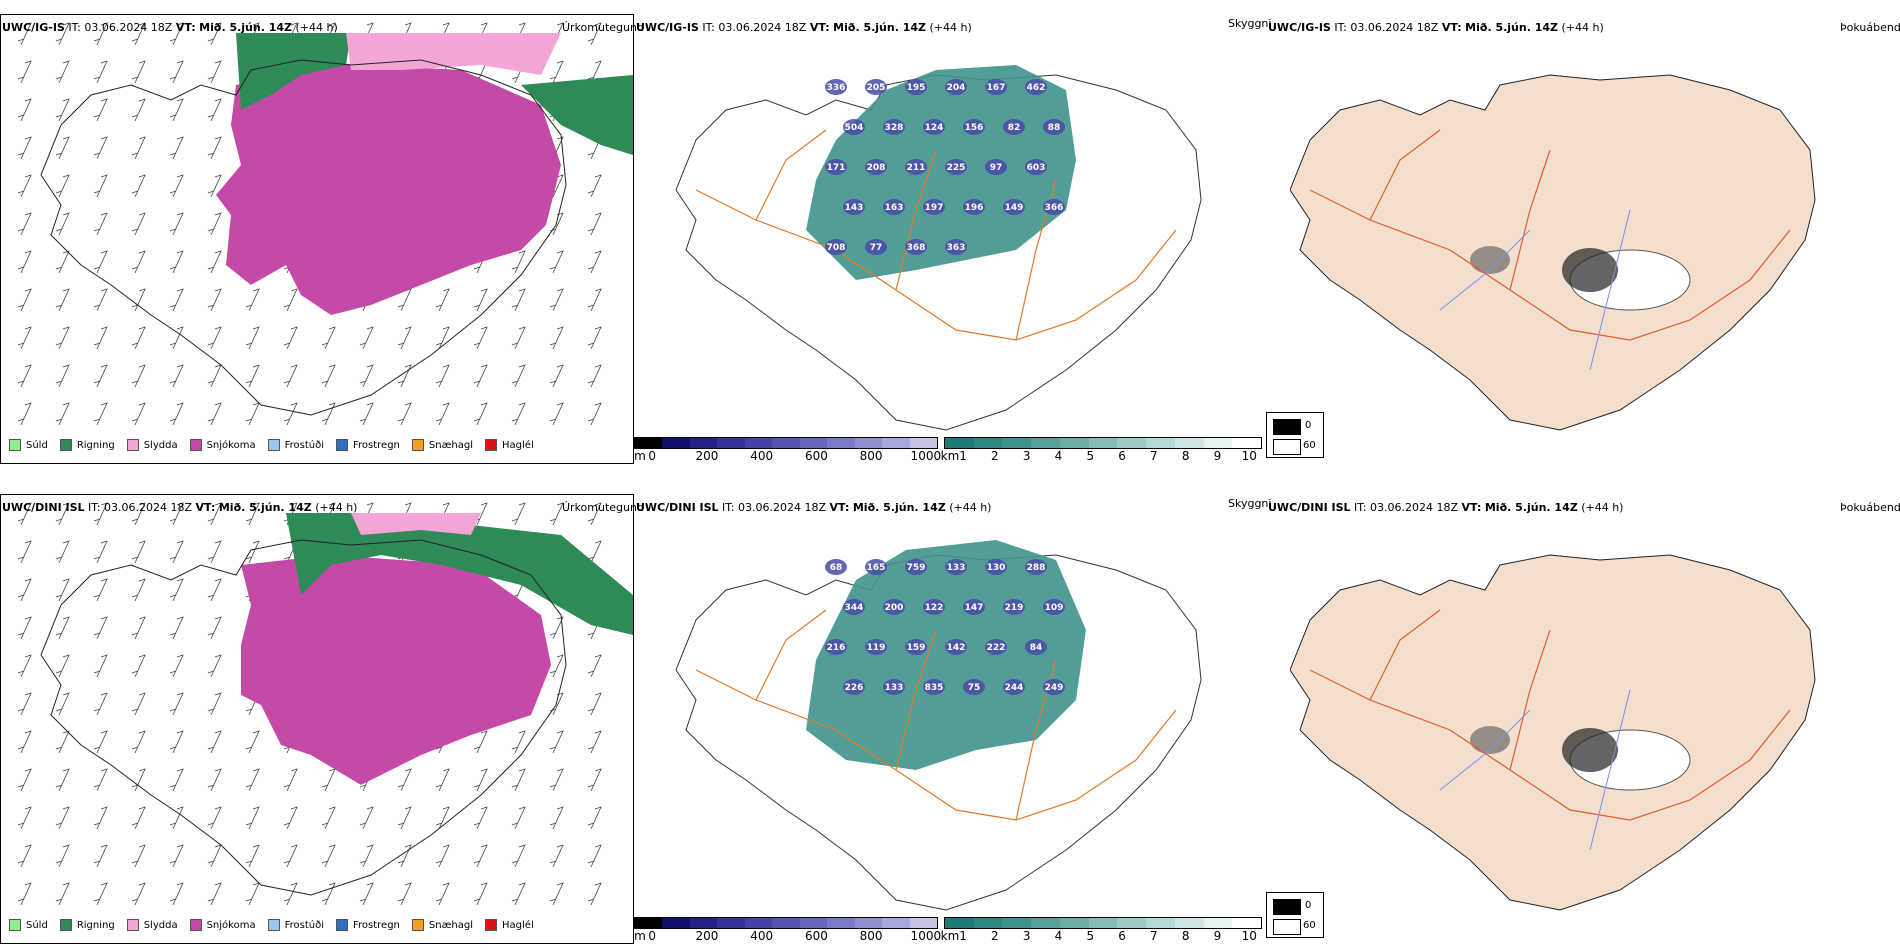  I want to click on ceiling-label: 368, so click(916, 248).